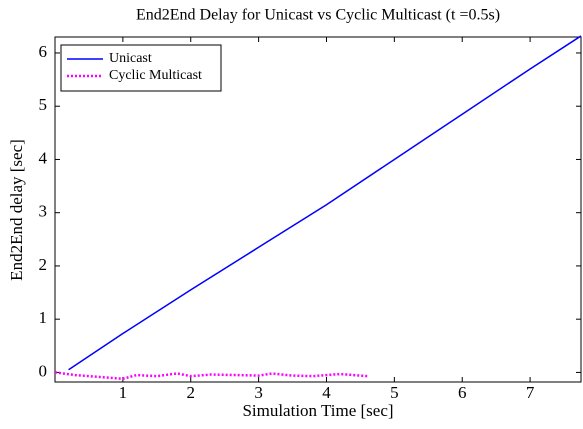 This screenshot has width=583, height=429. What do you see at coordinates (190, 392) in the screenshot?
I see `x-tick-label: 2` at bounding box center [190, 392].